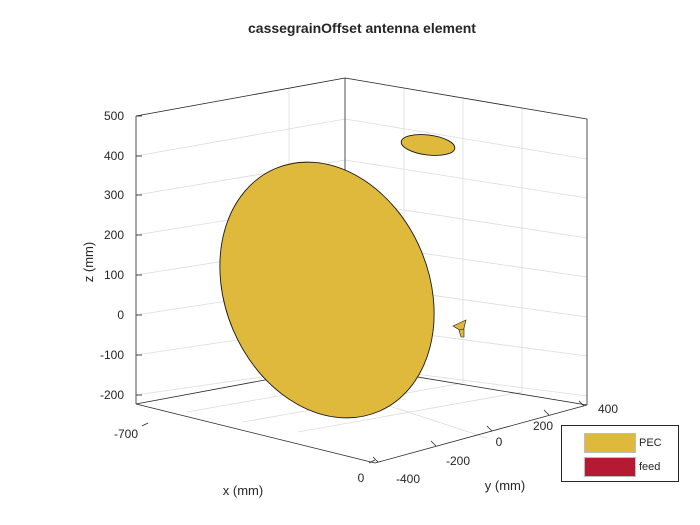  I want to click on legend-item-feed: feed, so click(622, 467).